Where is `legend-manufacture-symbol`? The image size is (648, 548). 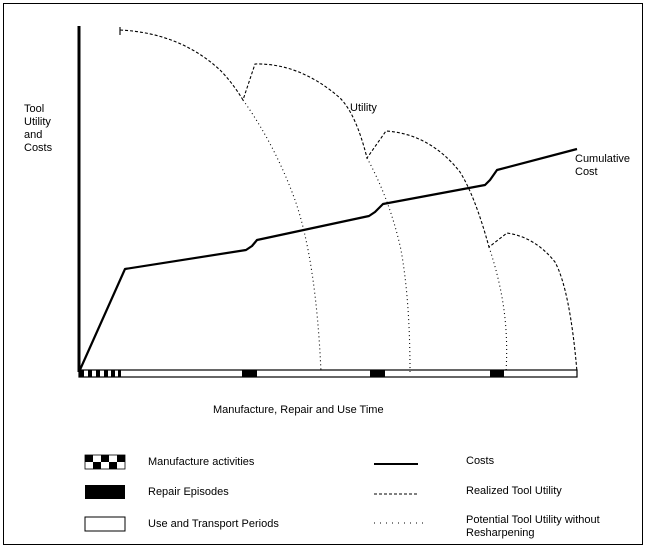 legend-manufacture-symbol is located at coordinates (105, 462).